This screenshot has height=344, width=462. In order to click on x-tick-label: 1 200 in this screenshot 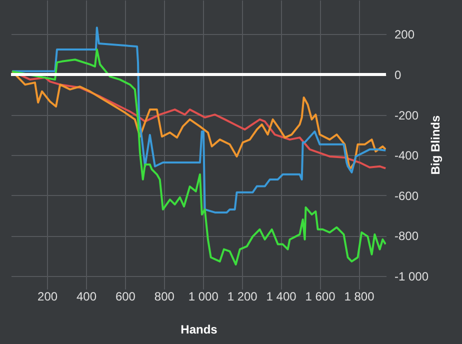, I will do `click(242, 297)`.